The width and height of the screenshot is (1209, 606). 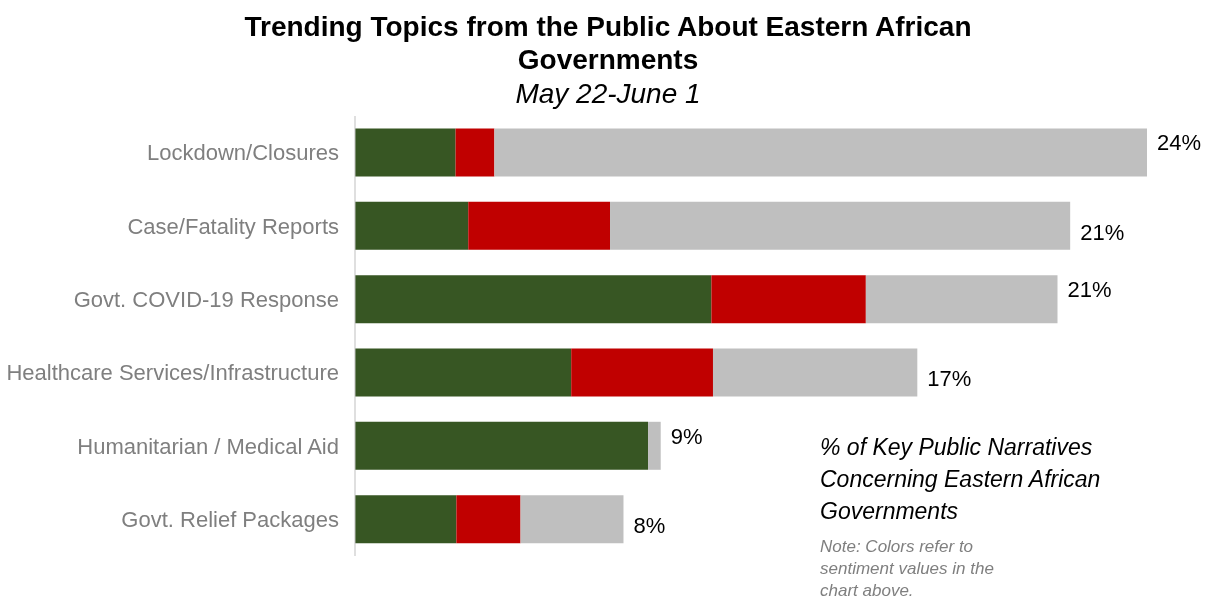 What do you see at coordinates (233, 226) in the screenshot?
I see `y-tick-label: Case/Fatality Reports` at bounding box center [233, 226].